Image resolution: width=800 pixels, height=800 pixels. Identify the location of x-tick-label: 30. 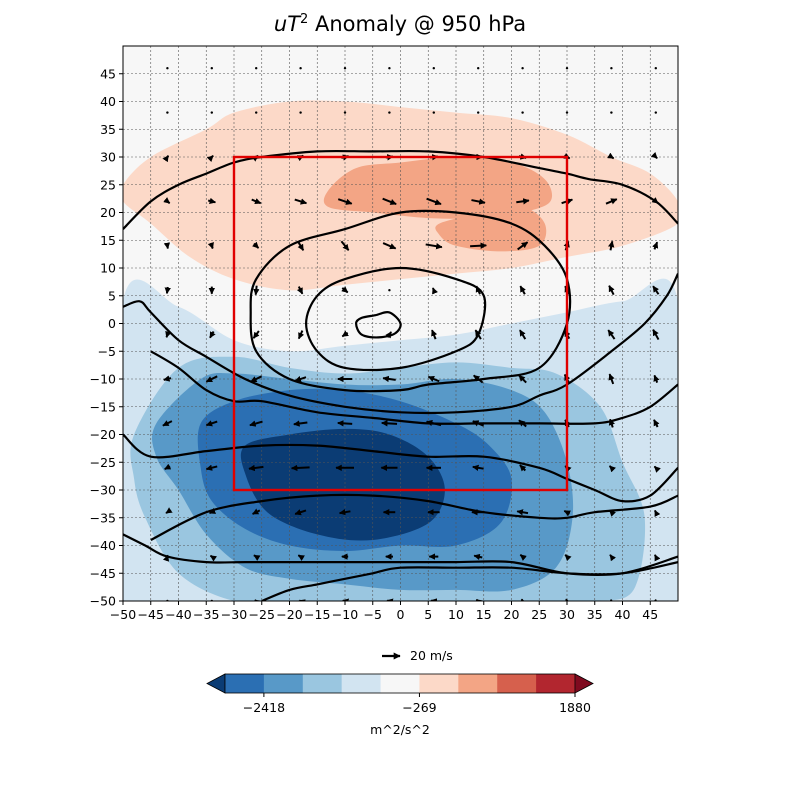
(567, 614).